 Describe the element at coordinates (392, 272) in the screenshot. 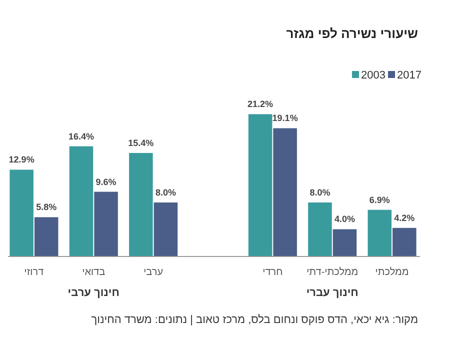

I see `x-tick-label: ממלכתי` at that location.